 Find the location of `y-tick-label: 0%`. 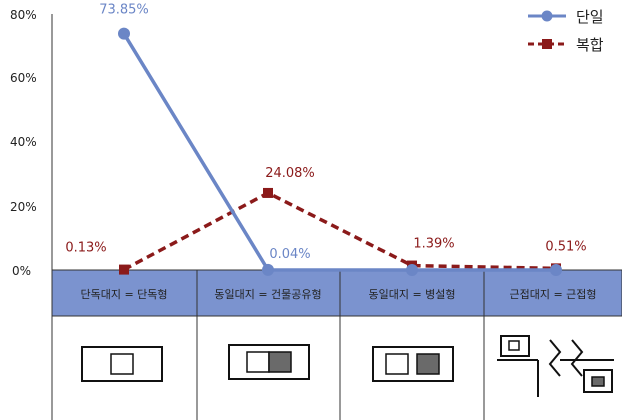

y-tick-label: 0% is located at coordinates (21, 271).